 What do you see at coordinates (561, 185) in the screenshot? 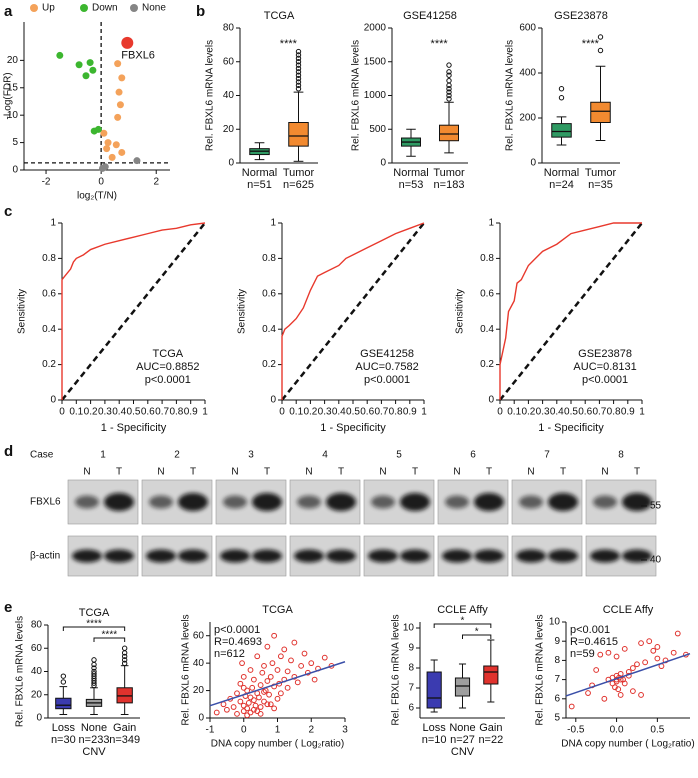
I see `n-label: n=24` at bounding box center [561, 185].